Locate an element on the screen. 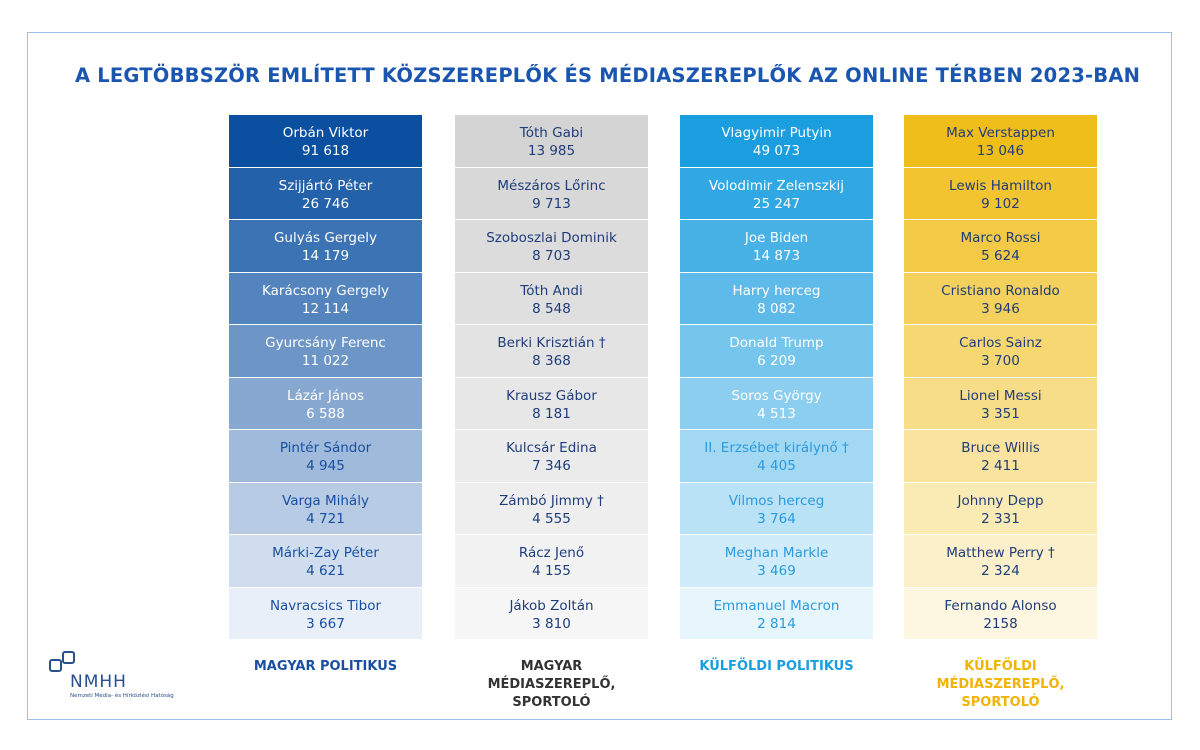 This screenshot has height=750, width=1200. person-name: Zámbó Jimmy † is located at coordinates (551, 500).